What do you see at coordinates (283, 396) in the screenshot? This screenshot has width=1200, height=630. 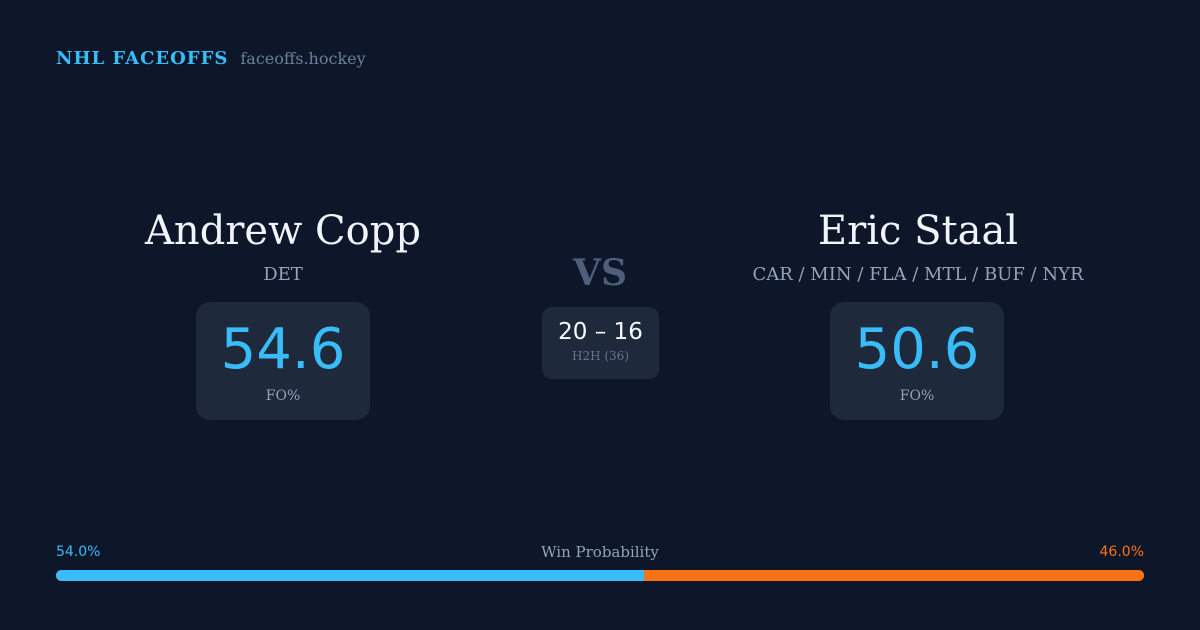 I see `player-a-fo-label: FO%` at bounding box center [283, 396].